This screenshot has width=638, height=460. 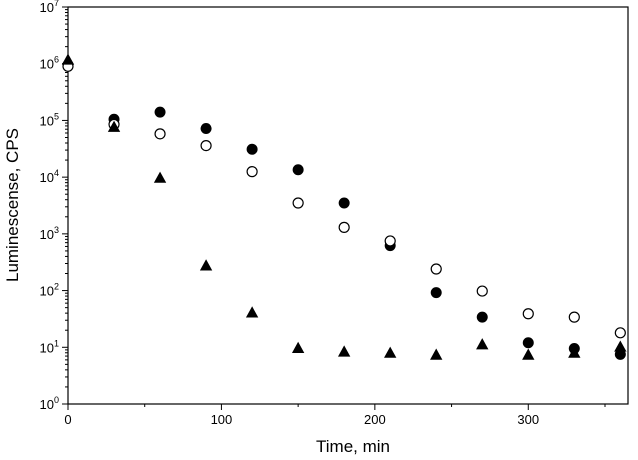 I want to click on y-tick-label: 10⁵, so click(x=49, y=119).